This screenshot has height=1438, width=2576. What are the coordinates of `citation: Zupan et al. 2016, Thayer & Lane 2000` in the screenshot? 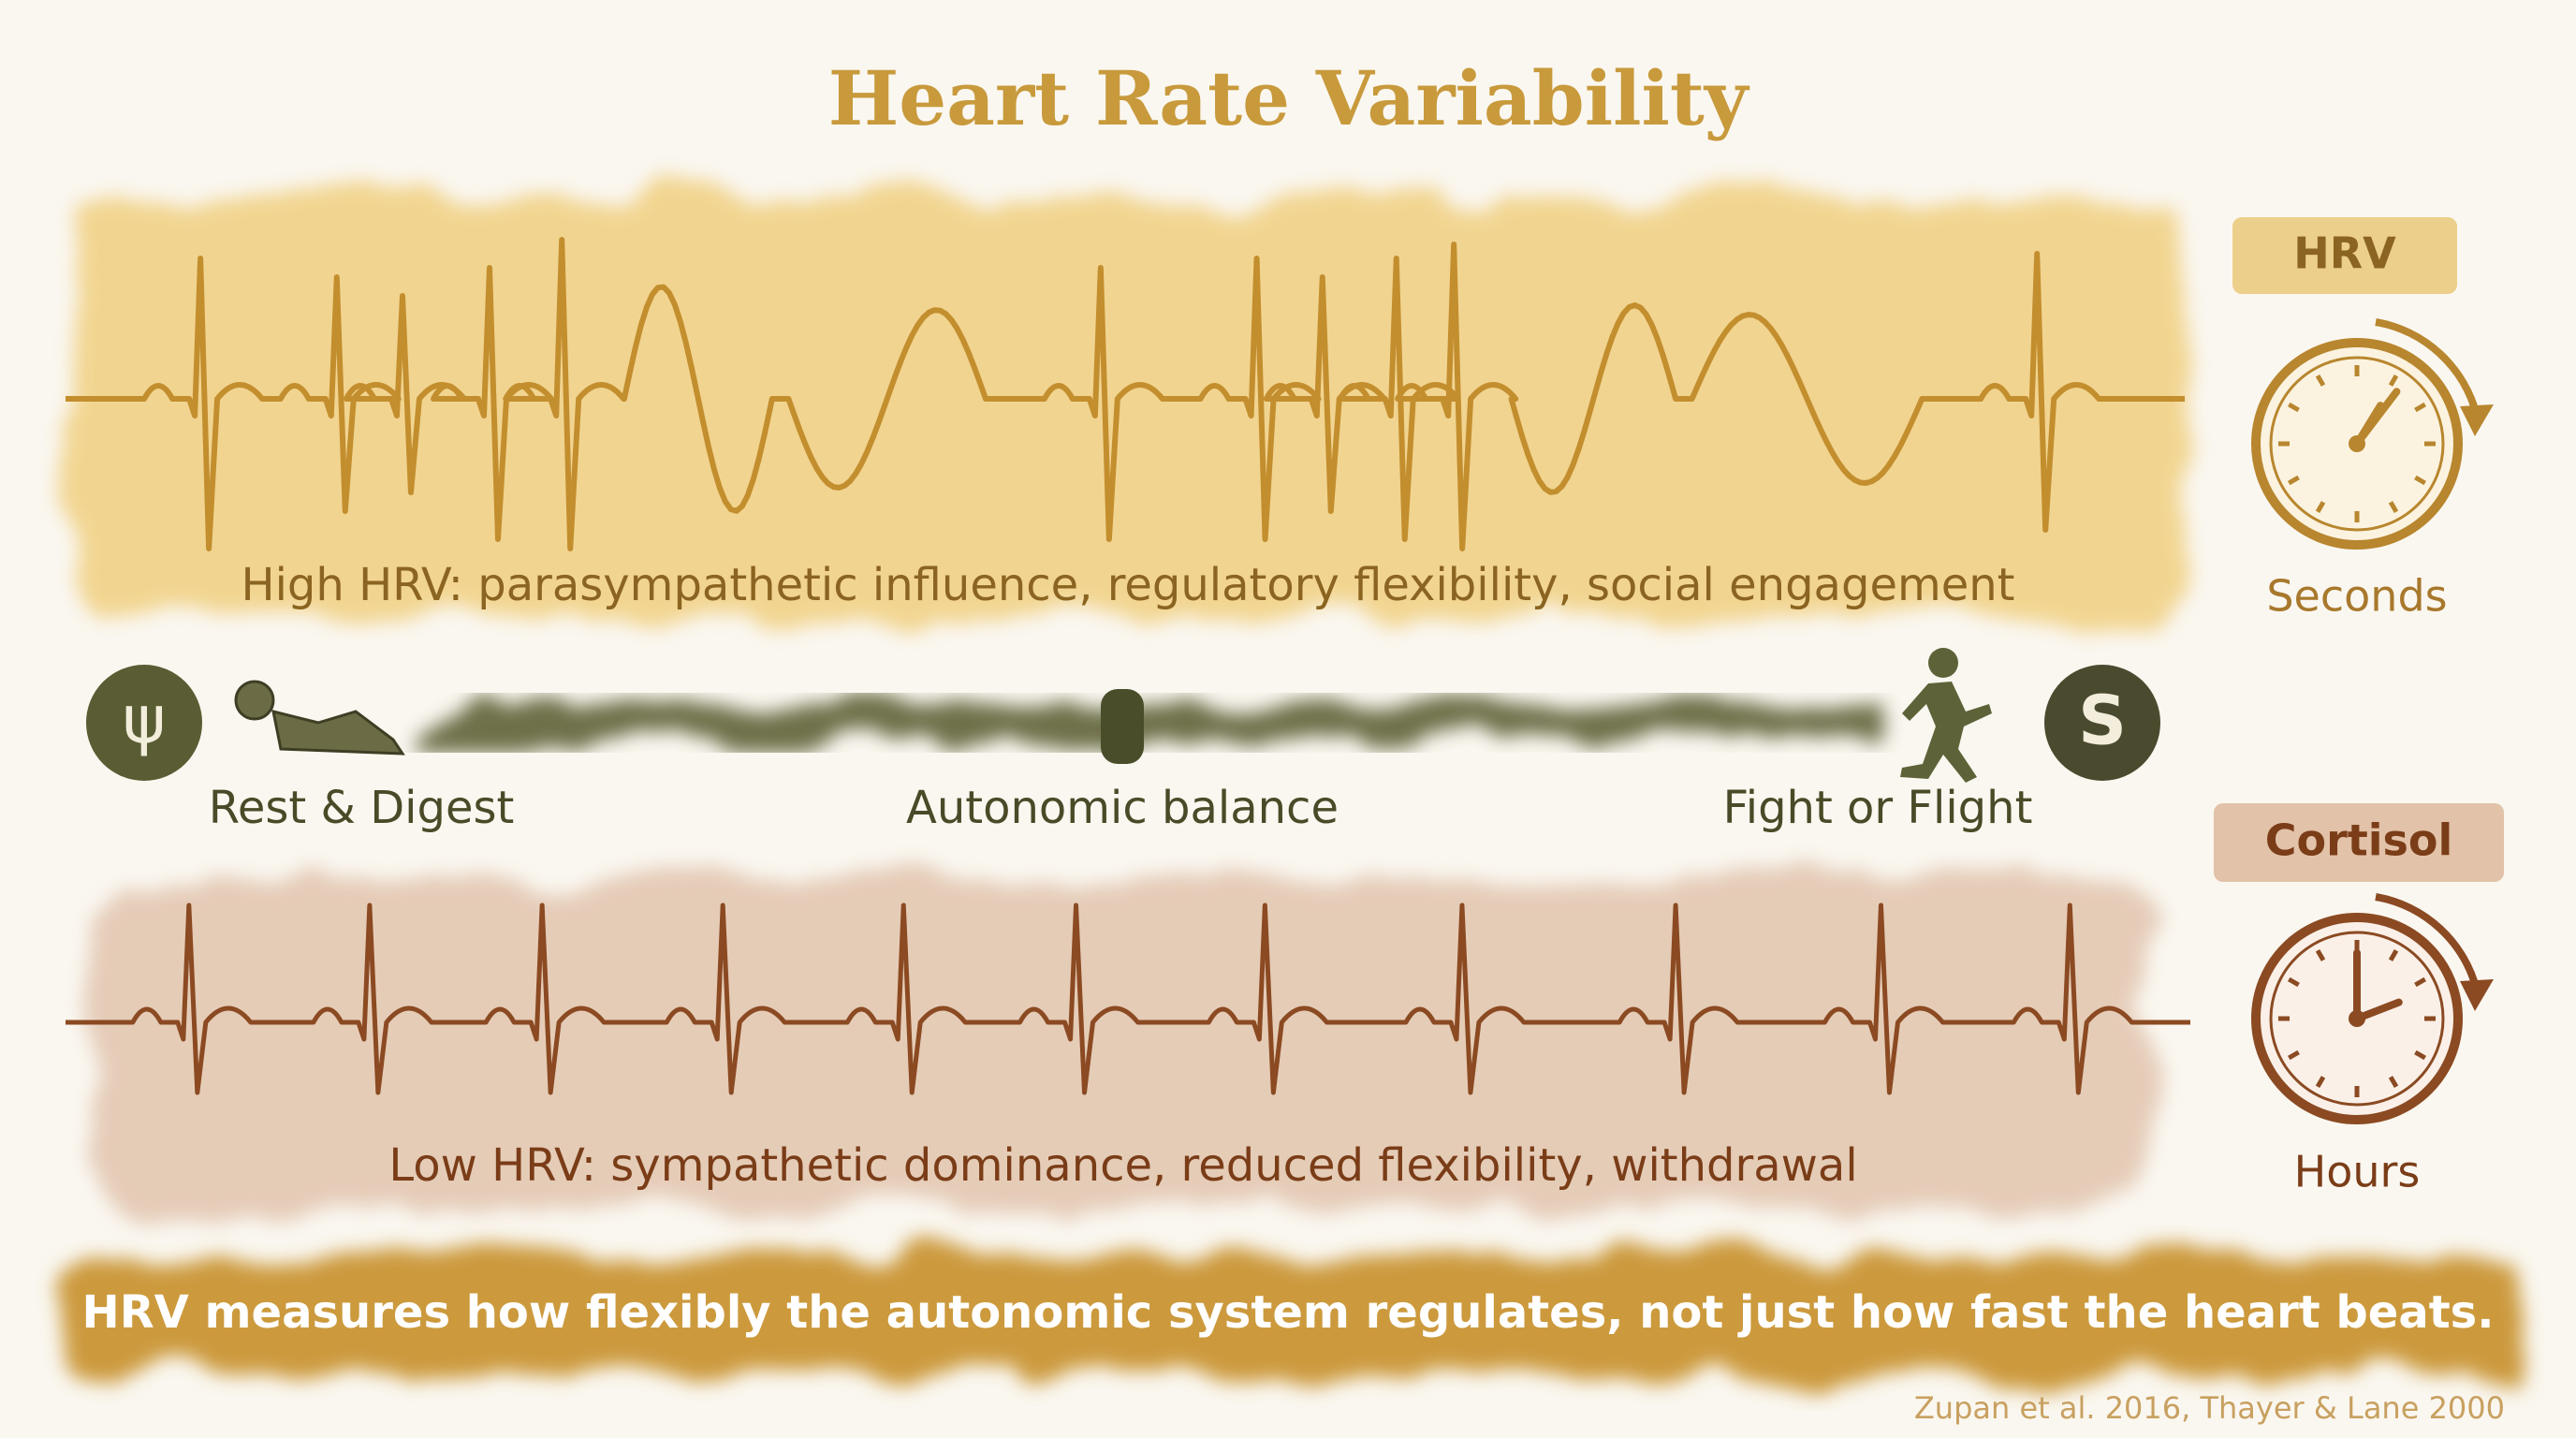 It's located at (2209, 1408).